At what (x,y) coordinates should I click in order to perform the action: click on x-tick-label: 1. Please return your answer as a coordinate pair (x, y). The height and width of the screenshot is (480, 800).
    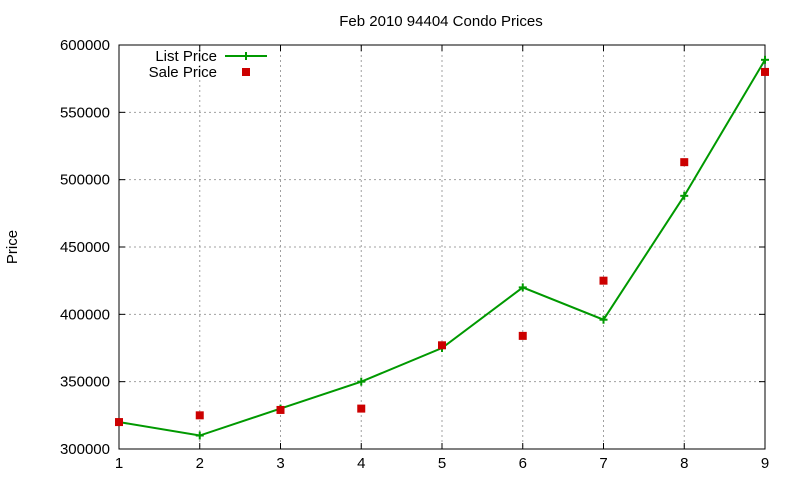
    Looking at the image, I should click on (119, 463).